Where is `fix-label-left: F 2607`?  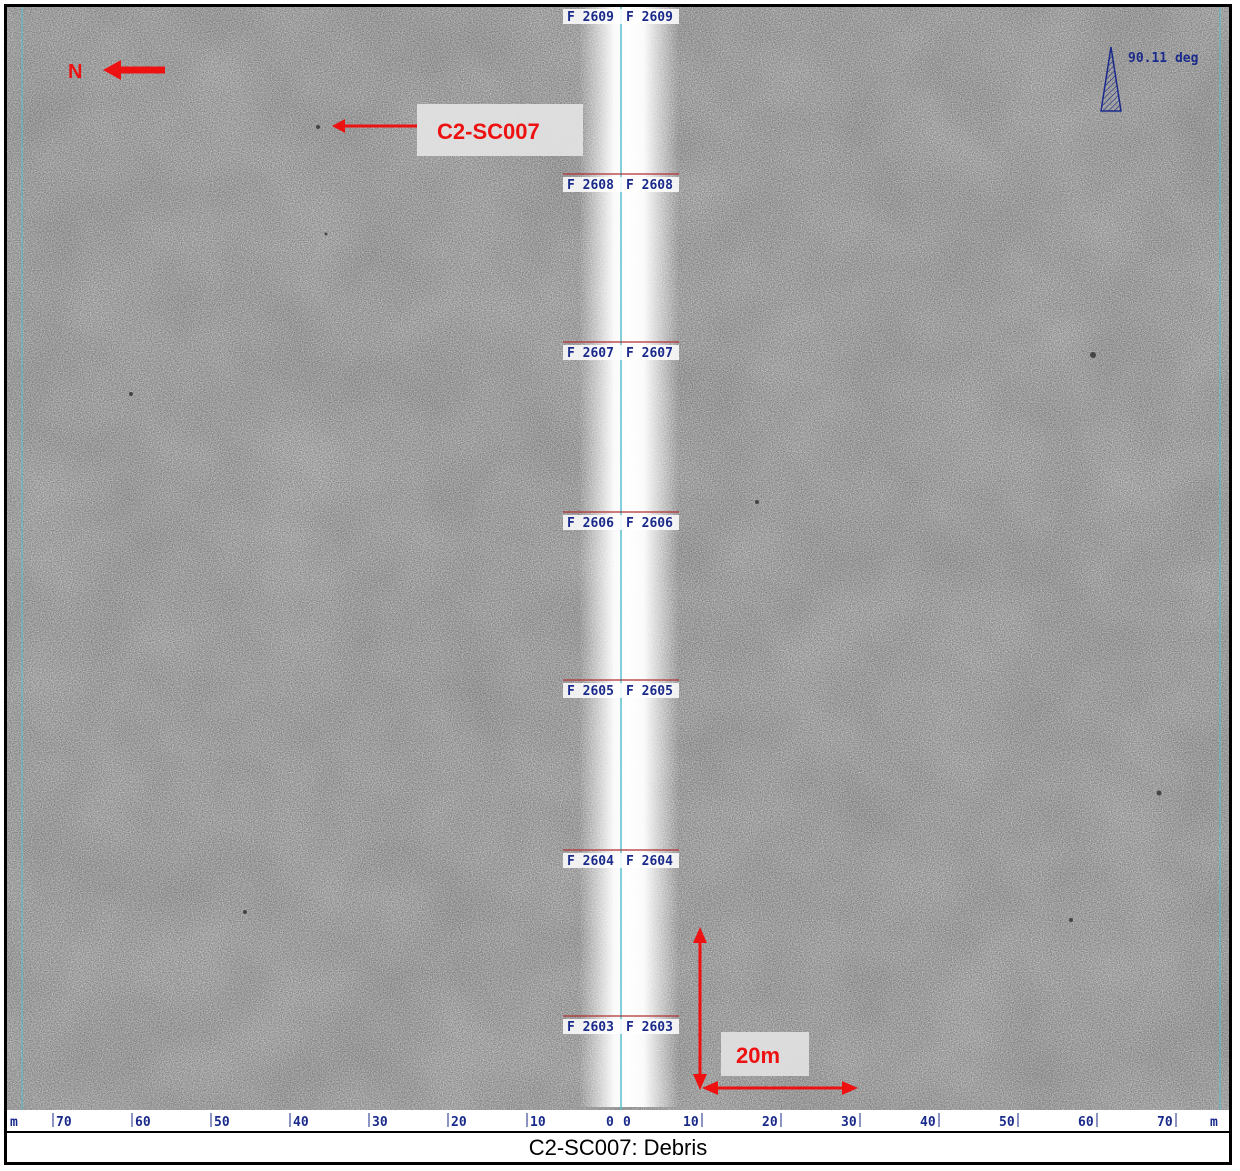 fix-label-left: F 2607 is located at coordinates (590, 353).